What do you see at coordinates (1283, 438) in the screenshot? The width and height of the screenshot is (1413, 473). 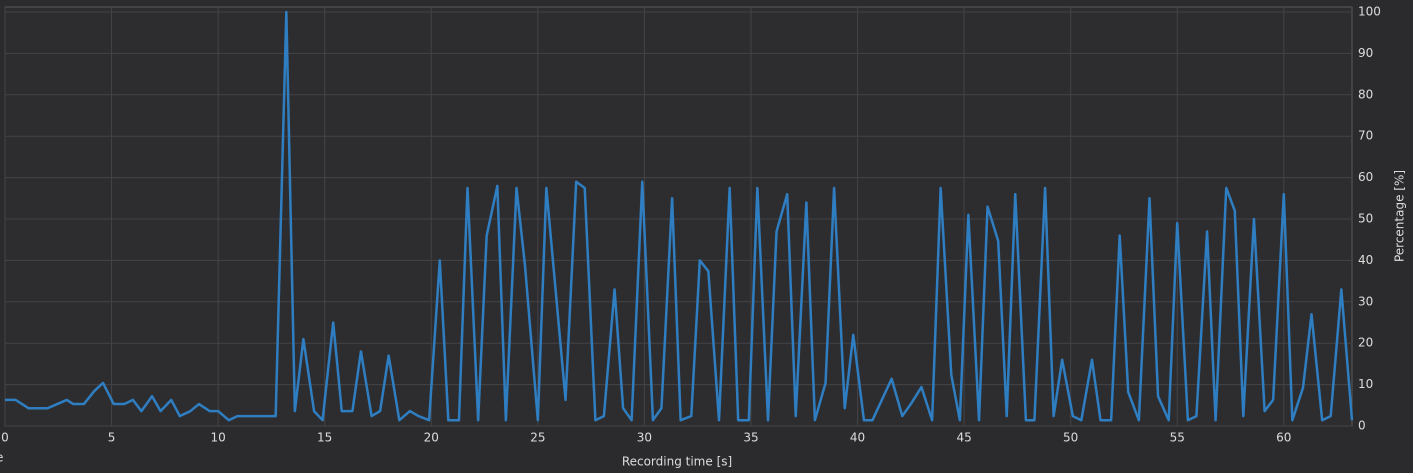 I see `x-tick-label: 60` at bounding box center [1283, 438].